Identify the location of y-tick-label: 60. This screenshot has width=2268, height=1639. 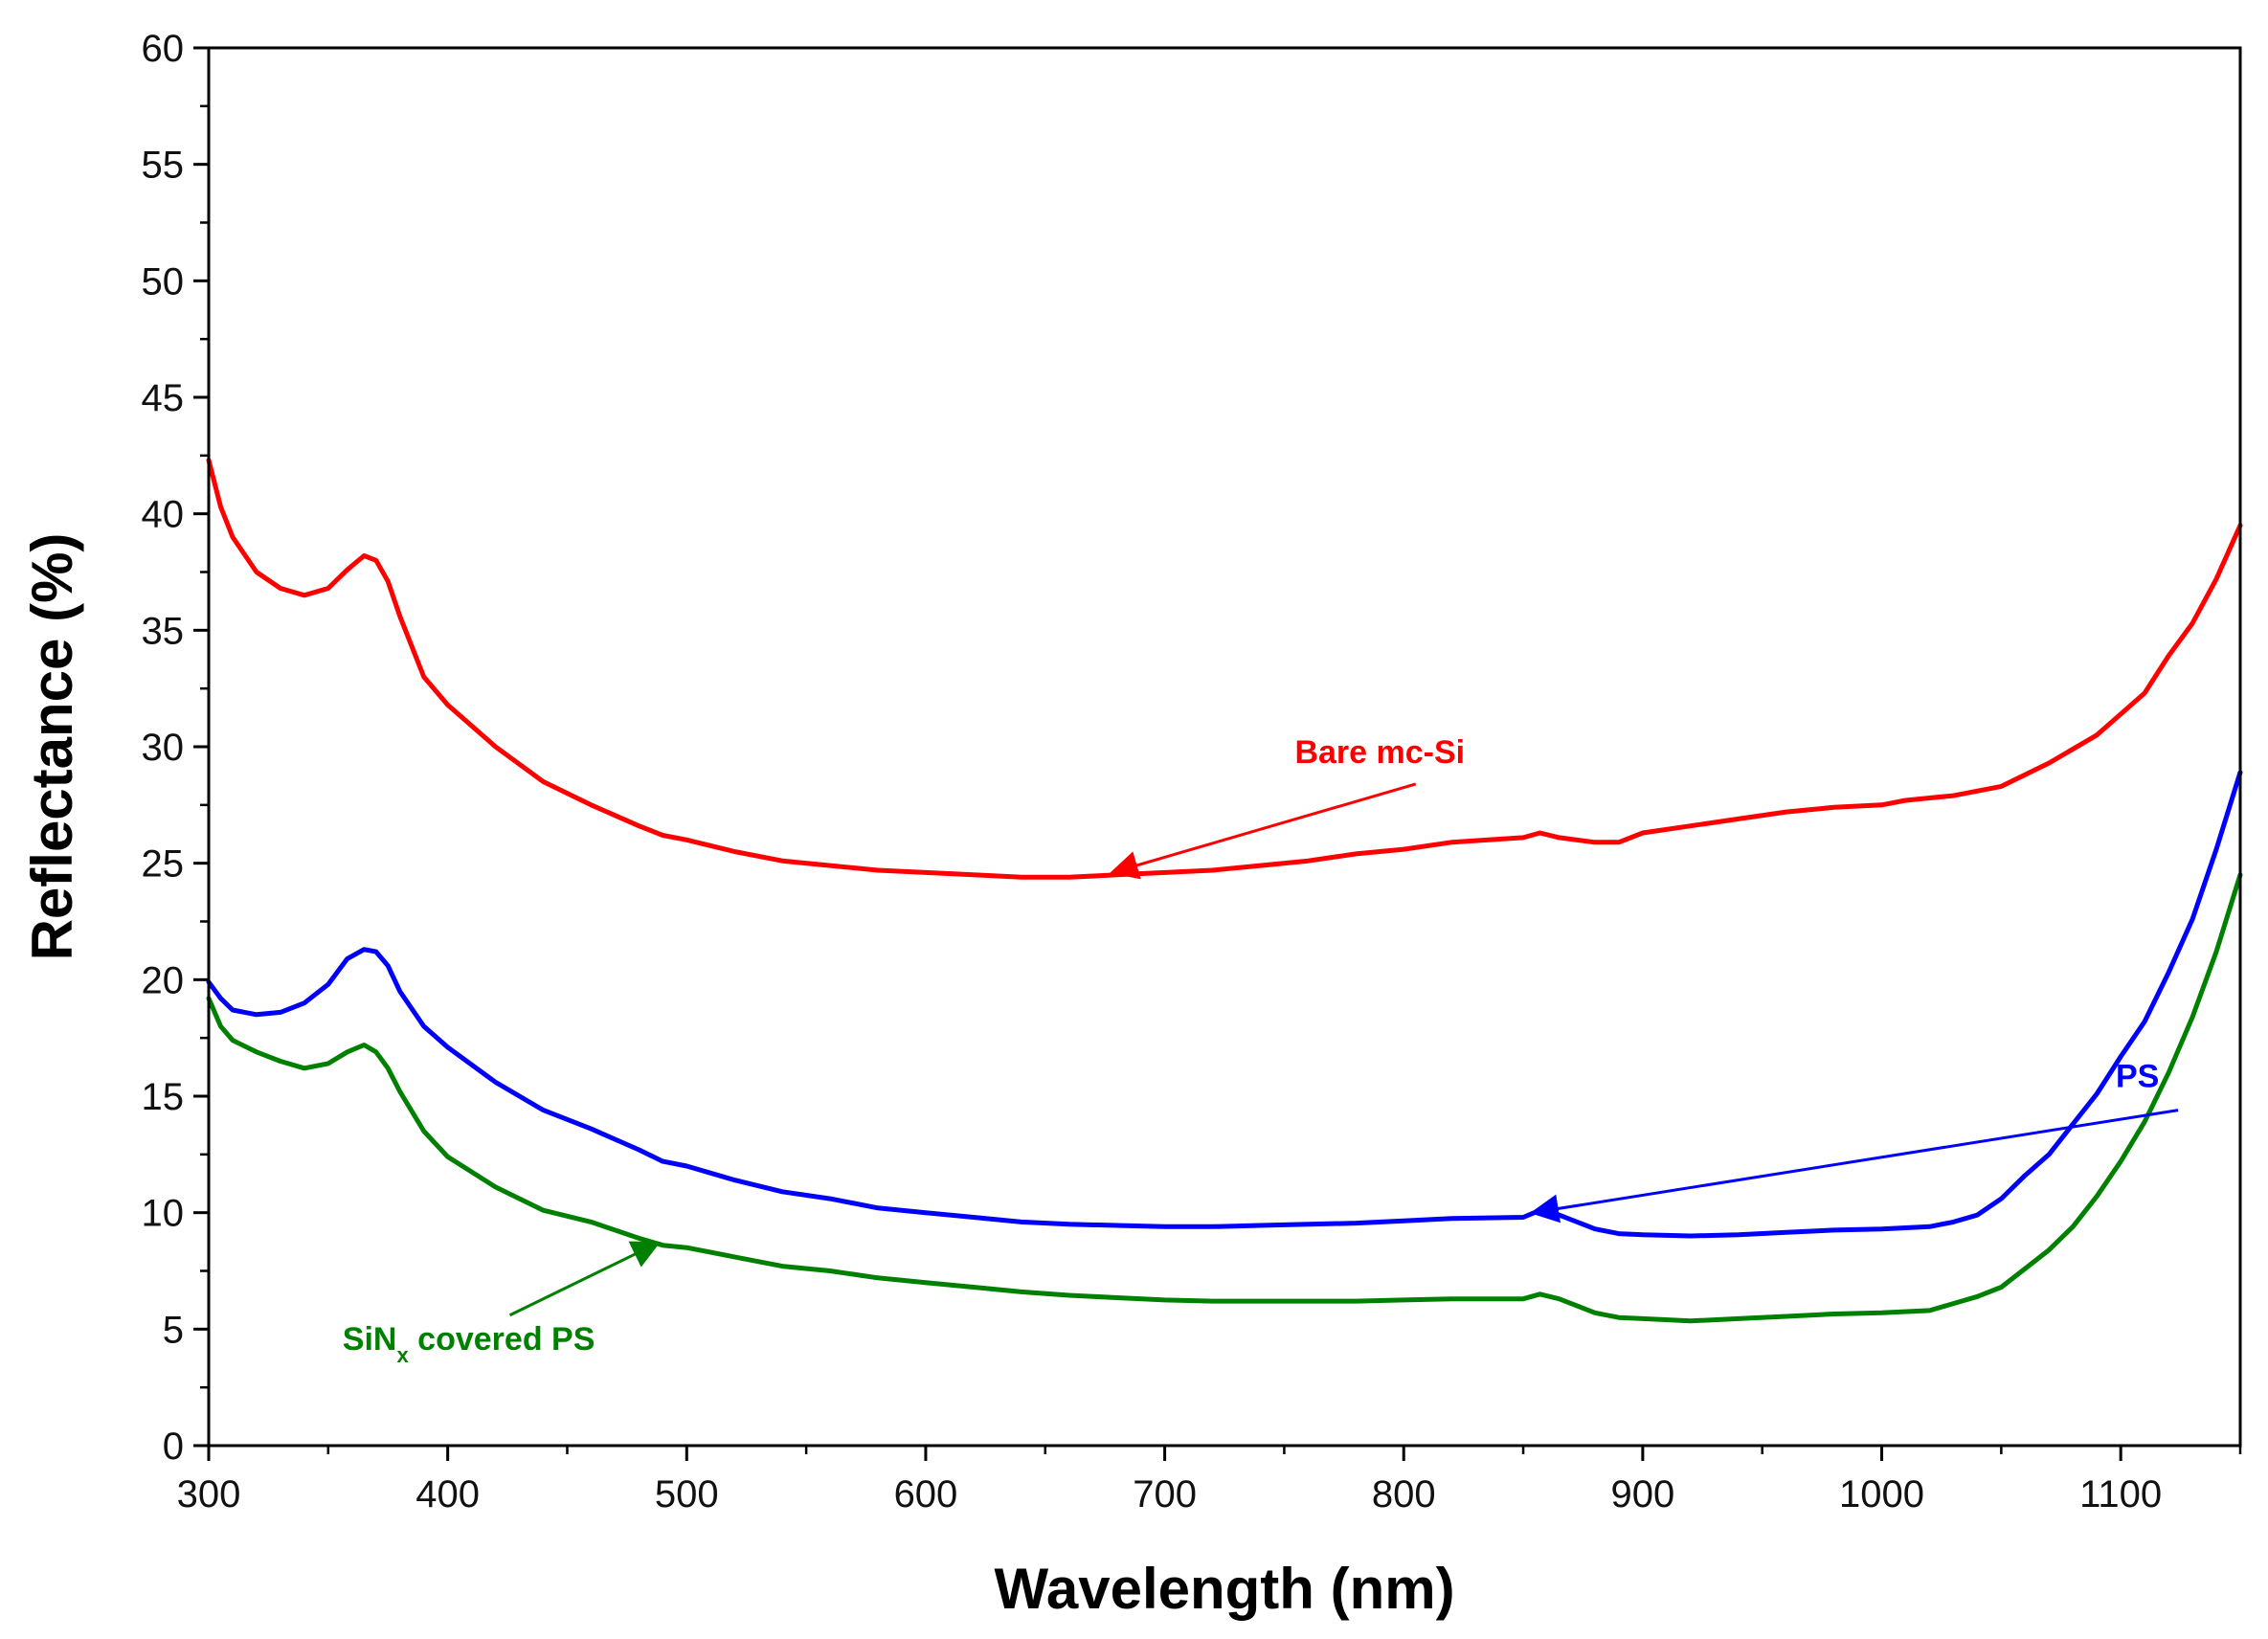
(163, 49).